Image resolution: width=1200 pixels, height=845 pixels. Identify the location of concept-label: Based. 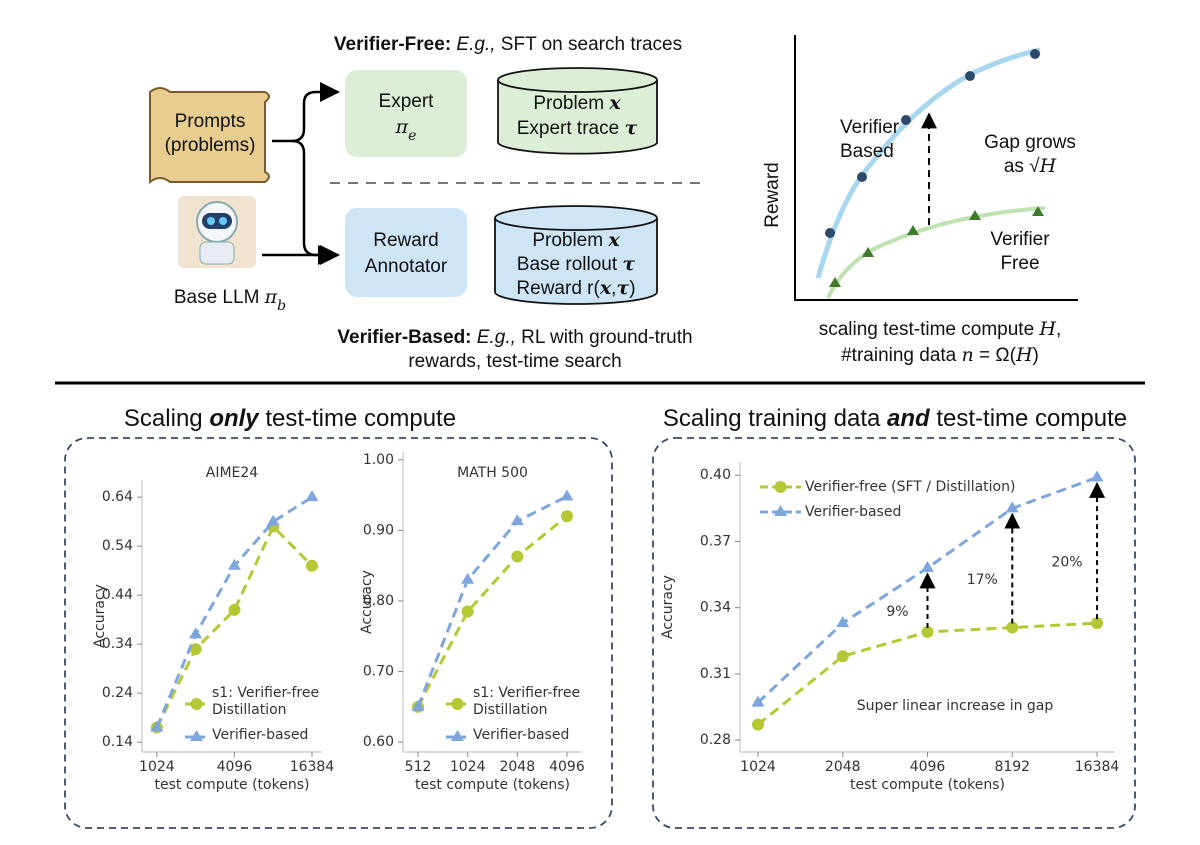
(867, 151).